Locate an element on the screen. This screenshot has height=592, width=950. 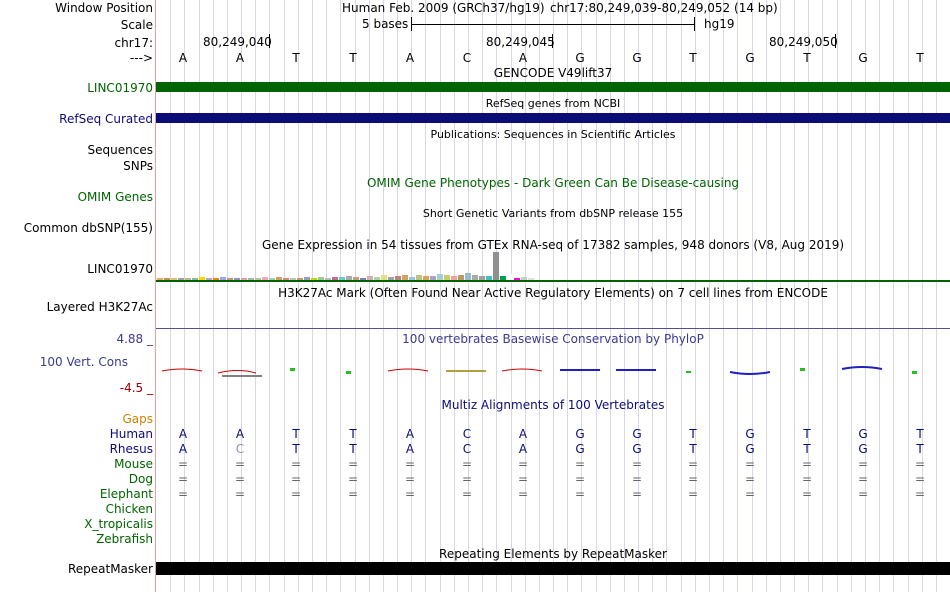
species-label: Mouse is located at coordinates (133, 464).